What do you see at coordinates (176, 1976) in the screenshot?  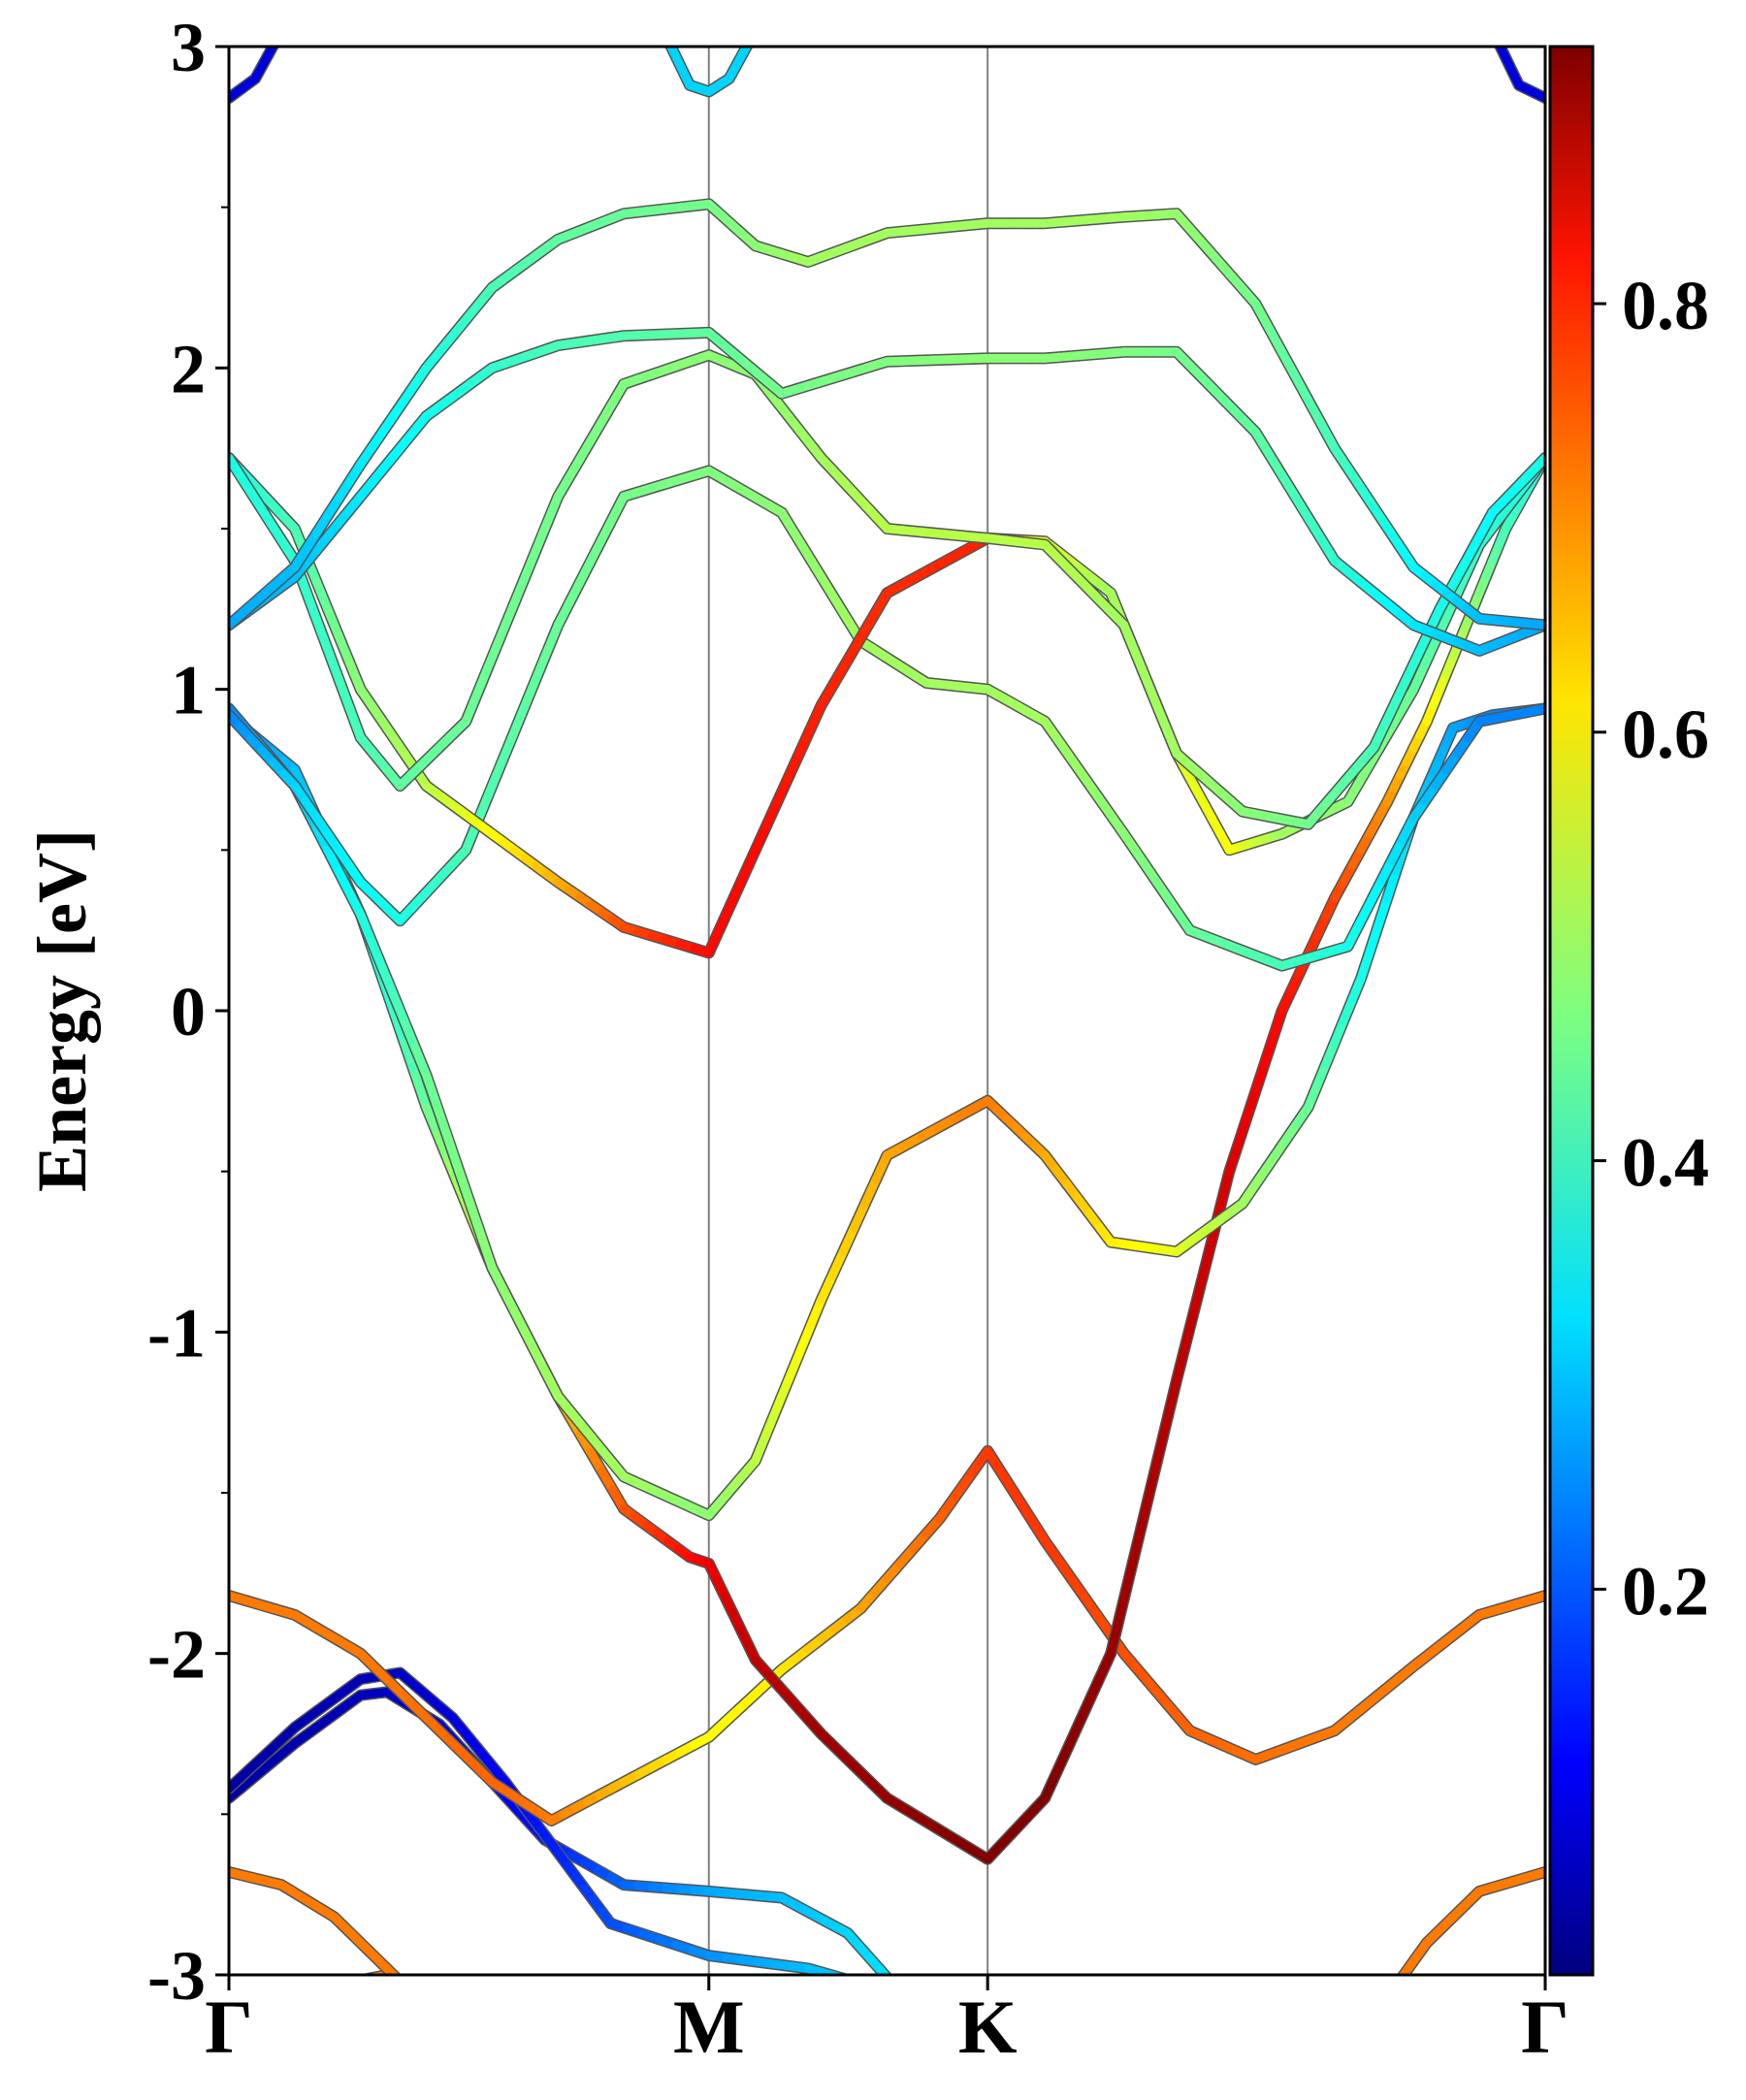 I see `y-tick-label: -3` at bounding box center [176, 1976].